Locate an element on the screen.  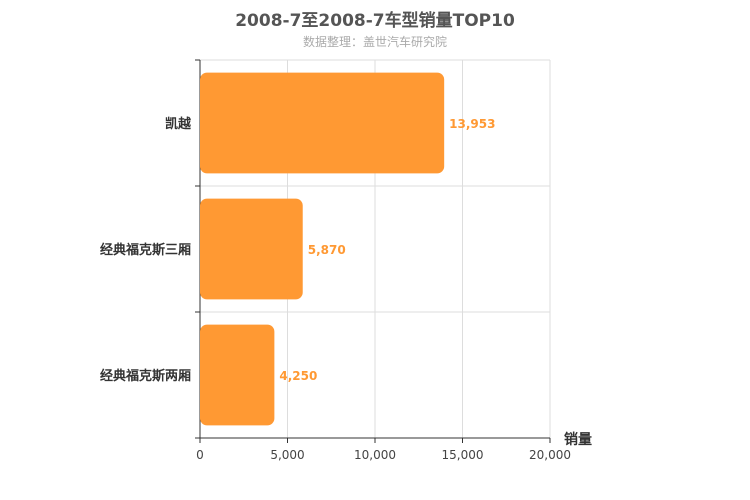
value-label: 4,250 is located at coordinates (298, 376).